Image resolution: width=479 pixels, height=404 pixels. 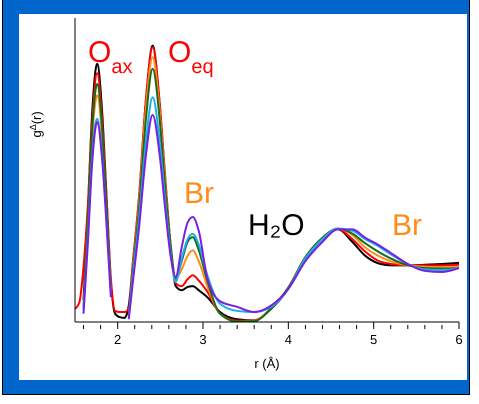 What do you see at coordinates (288, 339) in the screenshot?
I see `x-tick-label: 4` at bounding box center [288, 339].